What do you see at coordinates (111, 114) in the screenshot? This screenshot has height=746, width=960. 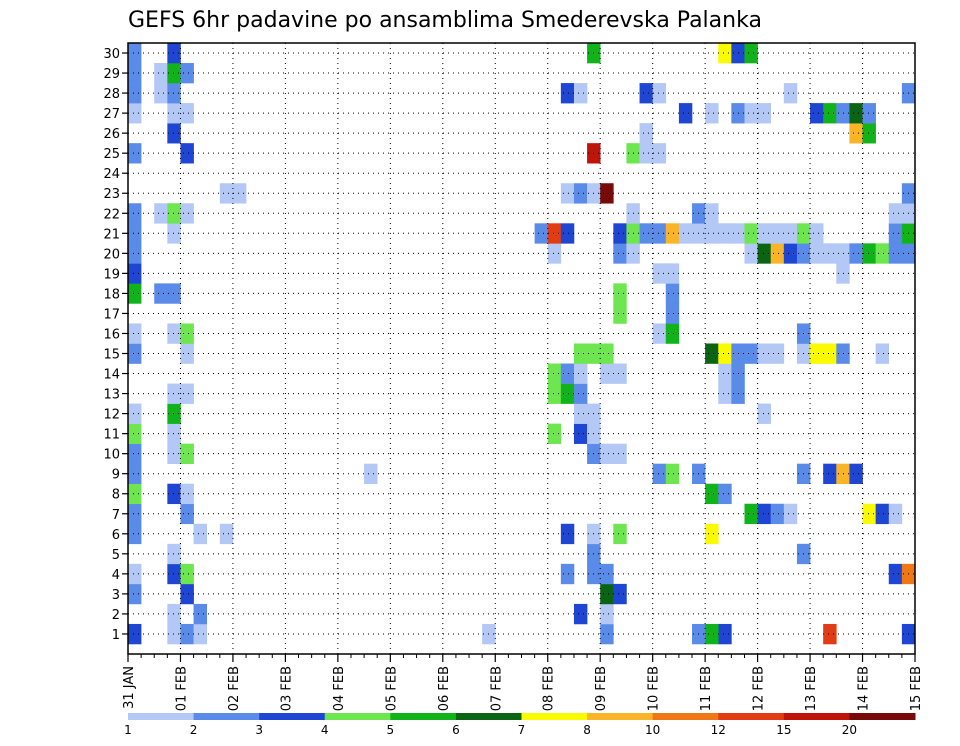 I see `y-tick-label: 27` at bounding box center [111, 114].